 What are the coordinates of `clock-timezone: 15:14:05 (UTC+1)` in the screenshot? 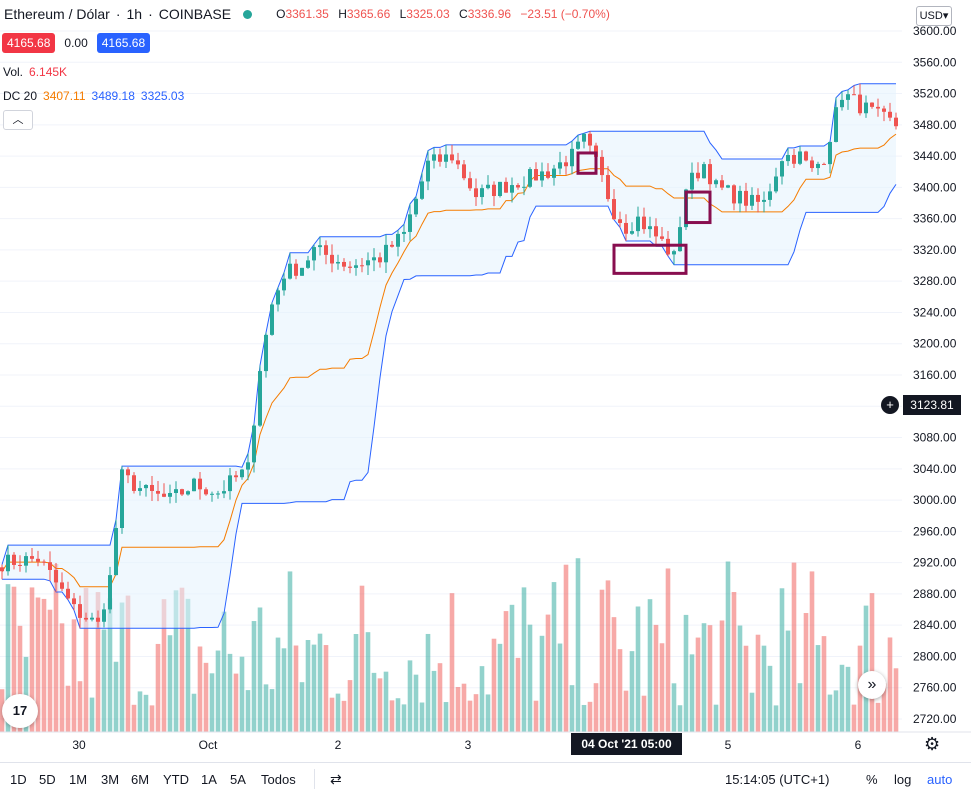 It's located at (777, 779).